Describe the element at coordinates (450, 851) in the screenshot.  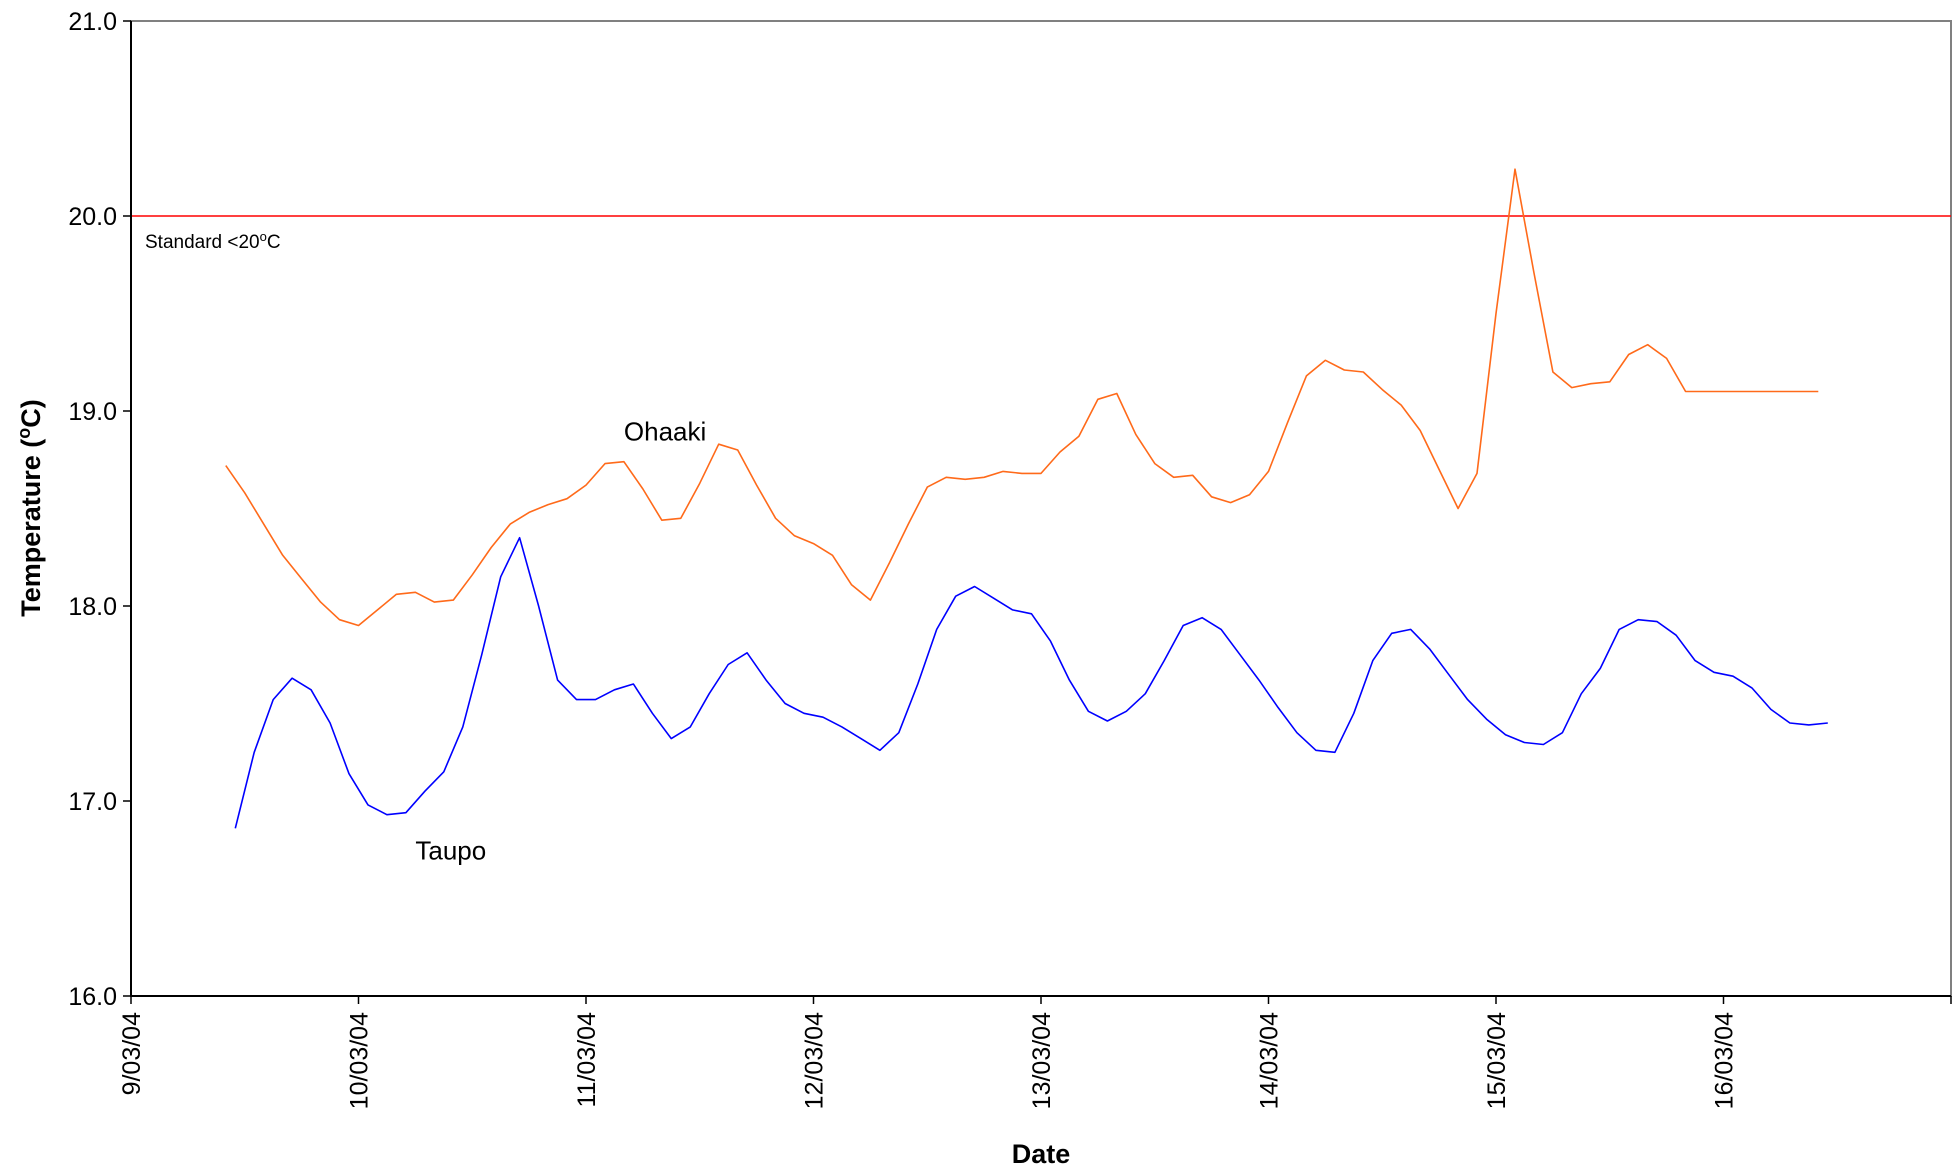
I see `series-label-taupo: Taupo` at that location.